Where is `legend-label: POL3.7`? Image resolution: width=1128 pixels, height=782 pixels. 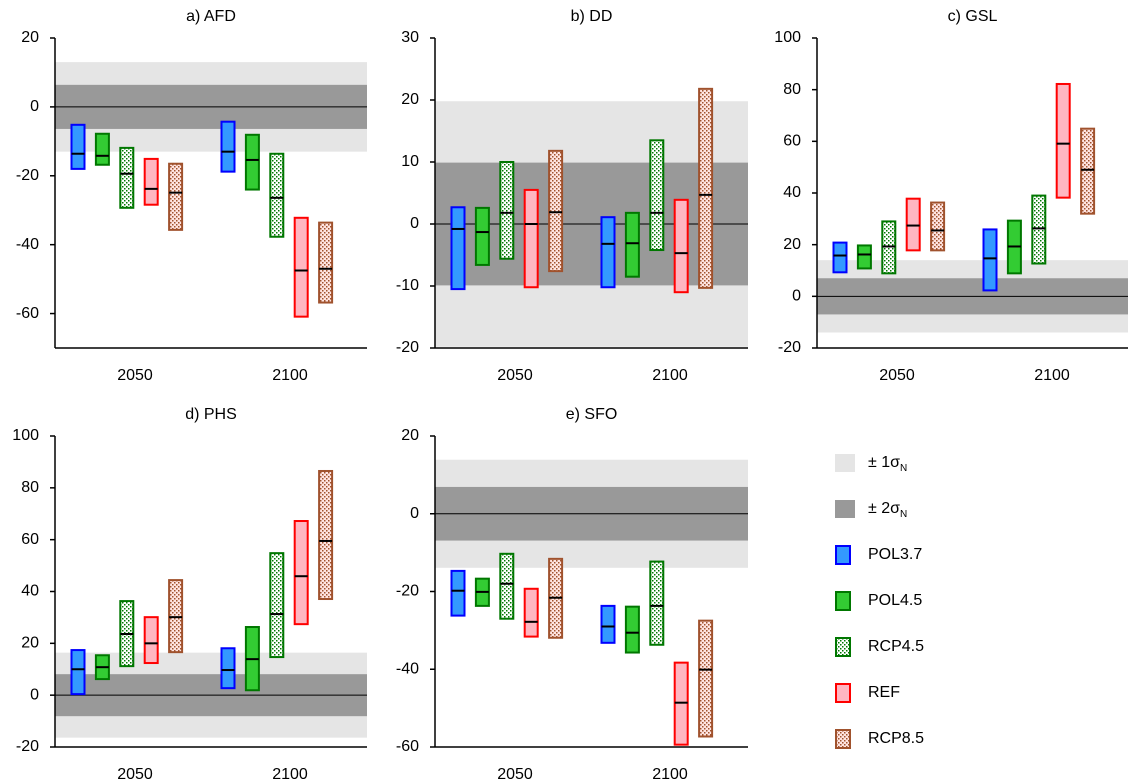
legend-label: POL3.7 is located at coordinates (895, 554).